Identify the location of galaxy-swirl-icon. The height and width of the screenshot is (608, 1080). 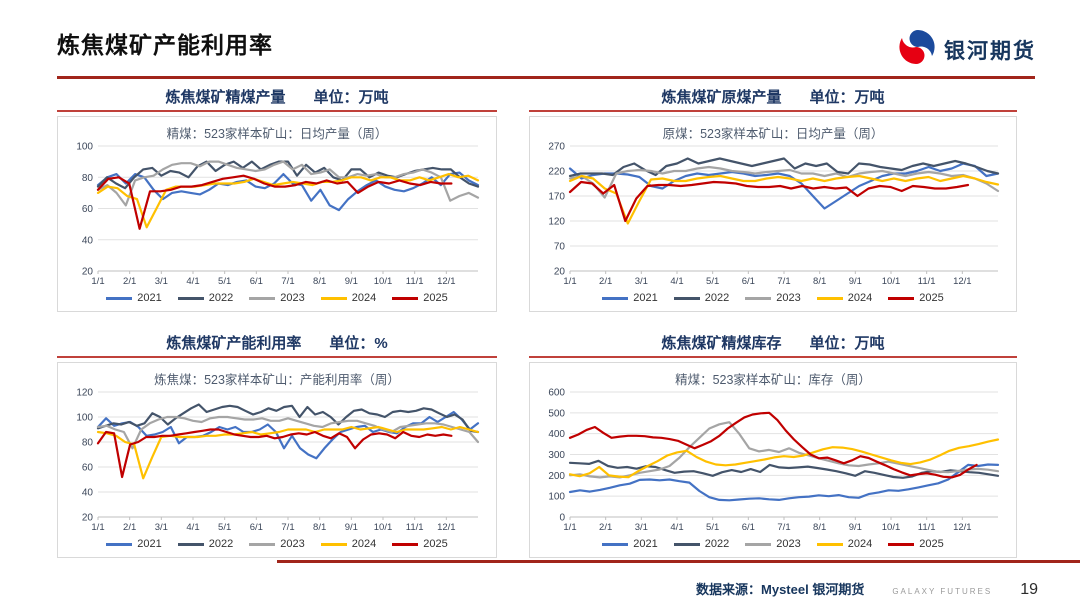
(917, 49).